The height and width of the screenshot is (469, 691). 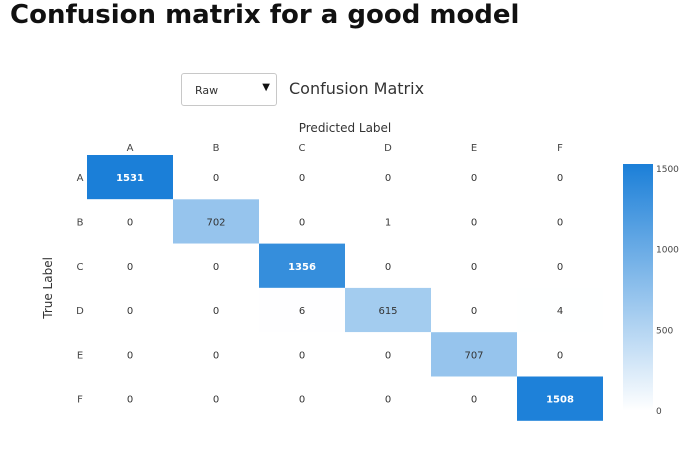 What do you see at coordinates (80, 267) in the screenshot?
I see `y-tick-label: C` at bounding box center [80, 267].